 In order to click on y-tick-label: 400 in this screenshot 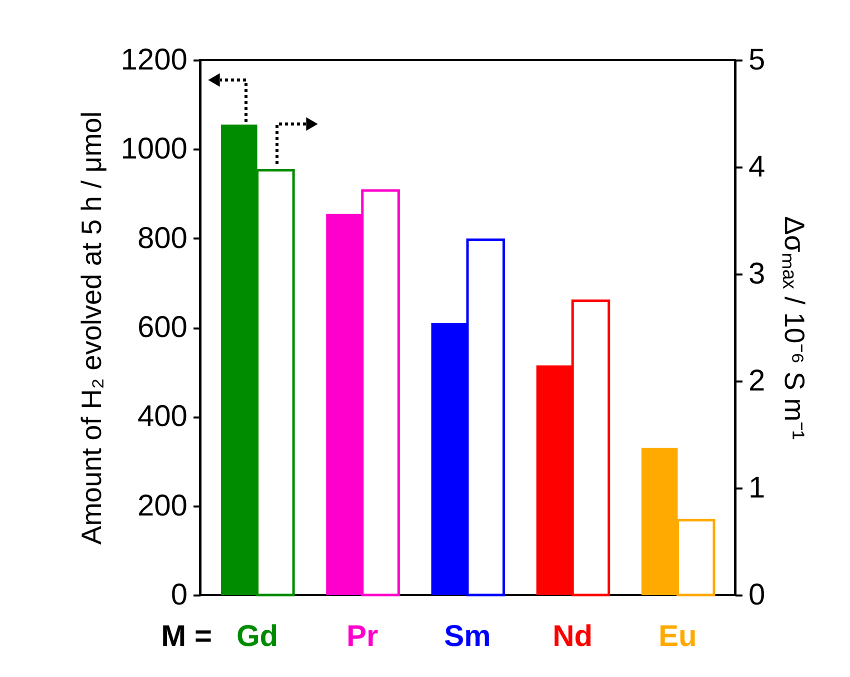, I will do `click(162, 417)`.